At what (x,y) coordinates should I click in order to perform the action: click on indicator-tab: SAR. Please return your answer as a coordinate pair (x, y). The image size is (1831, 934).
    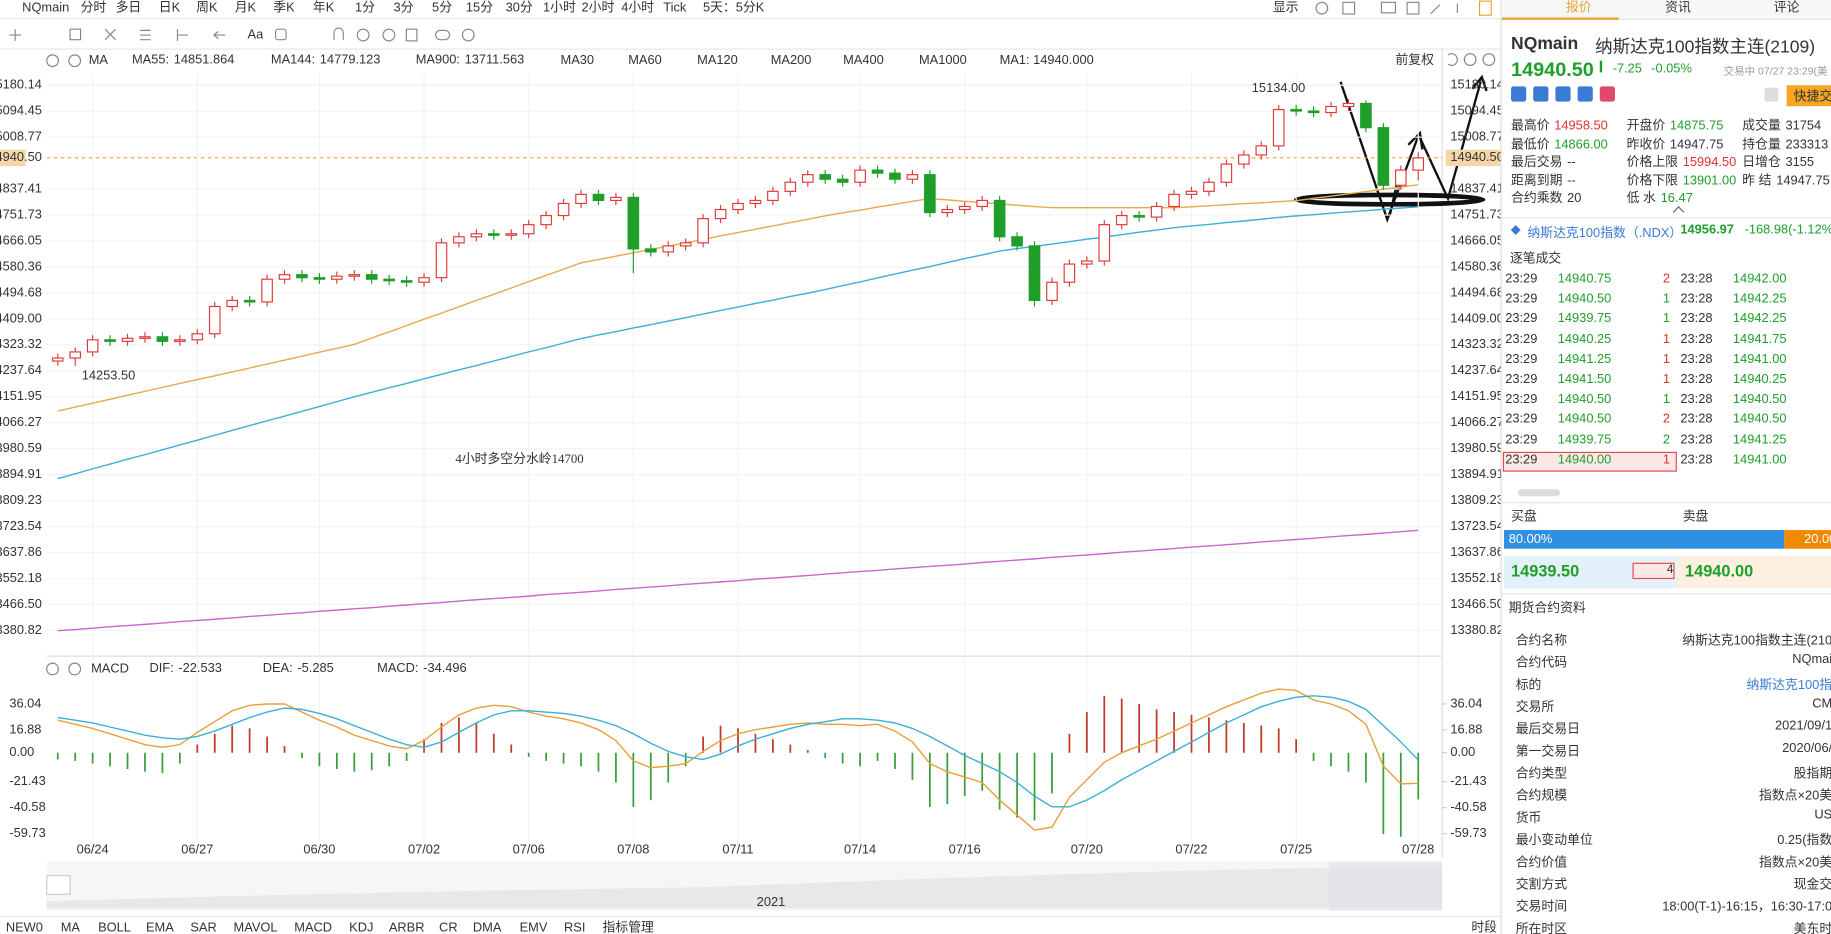
    Looking at the image, I should click on (203, 927).